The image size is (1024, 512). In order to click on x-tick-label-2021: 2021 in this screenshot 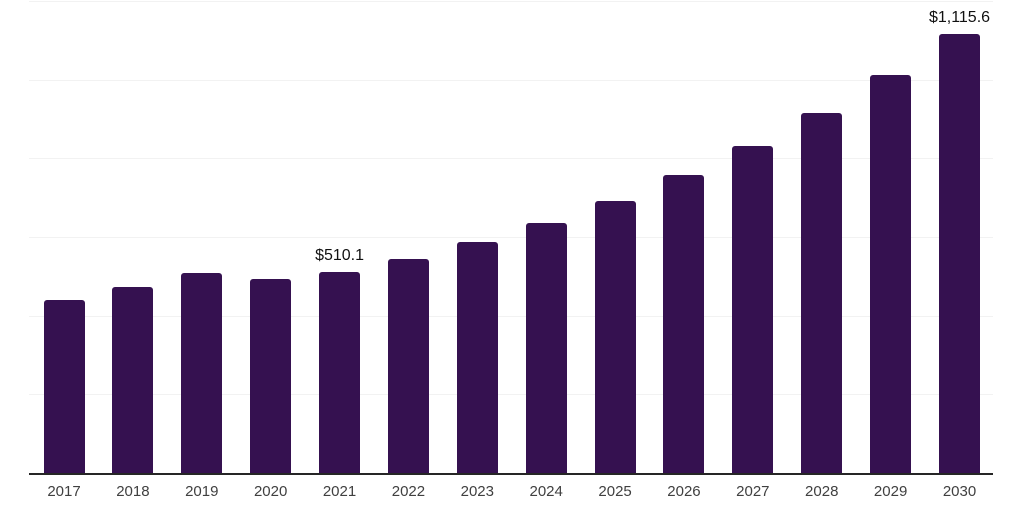, I will do `click(339, 491)`.